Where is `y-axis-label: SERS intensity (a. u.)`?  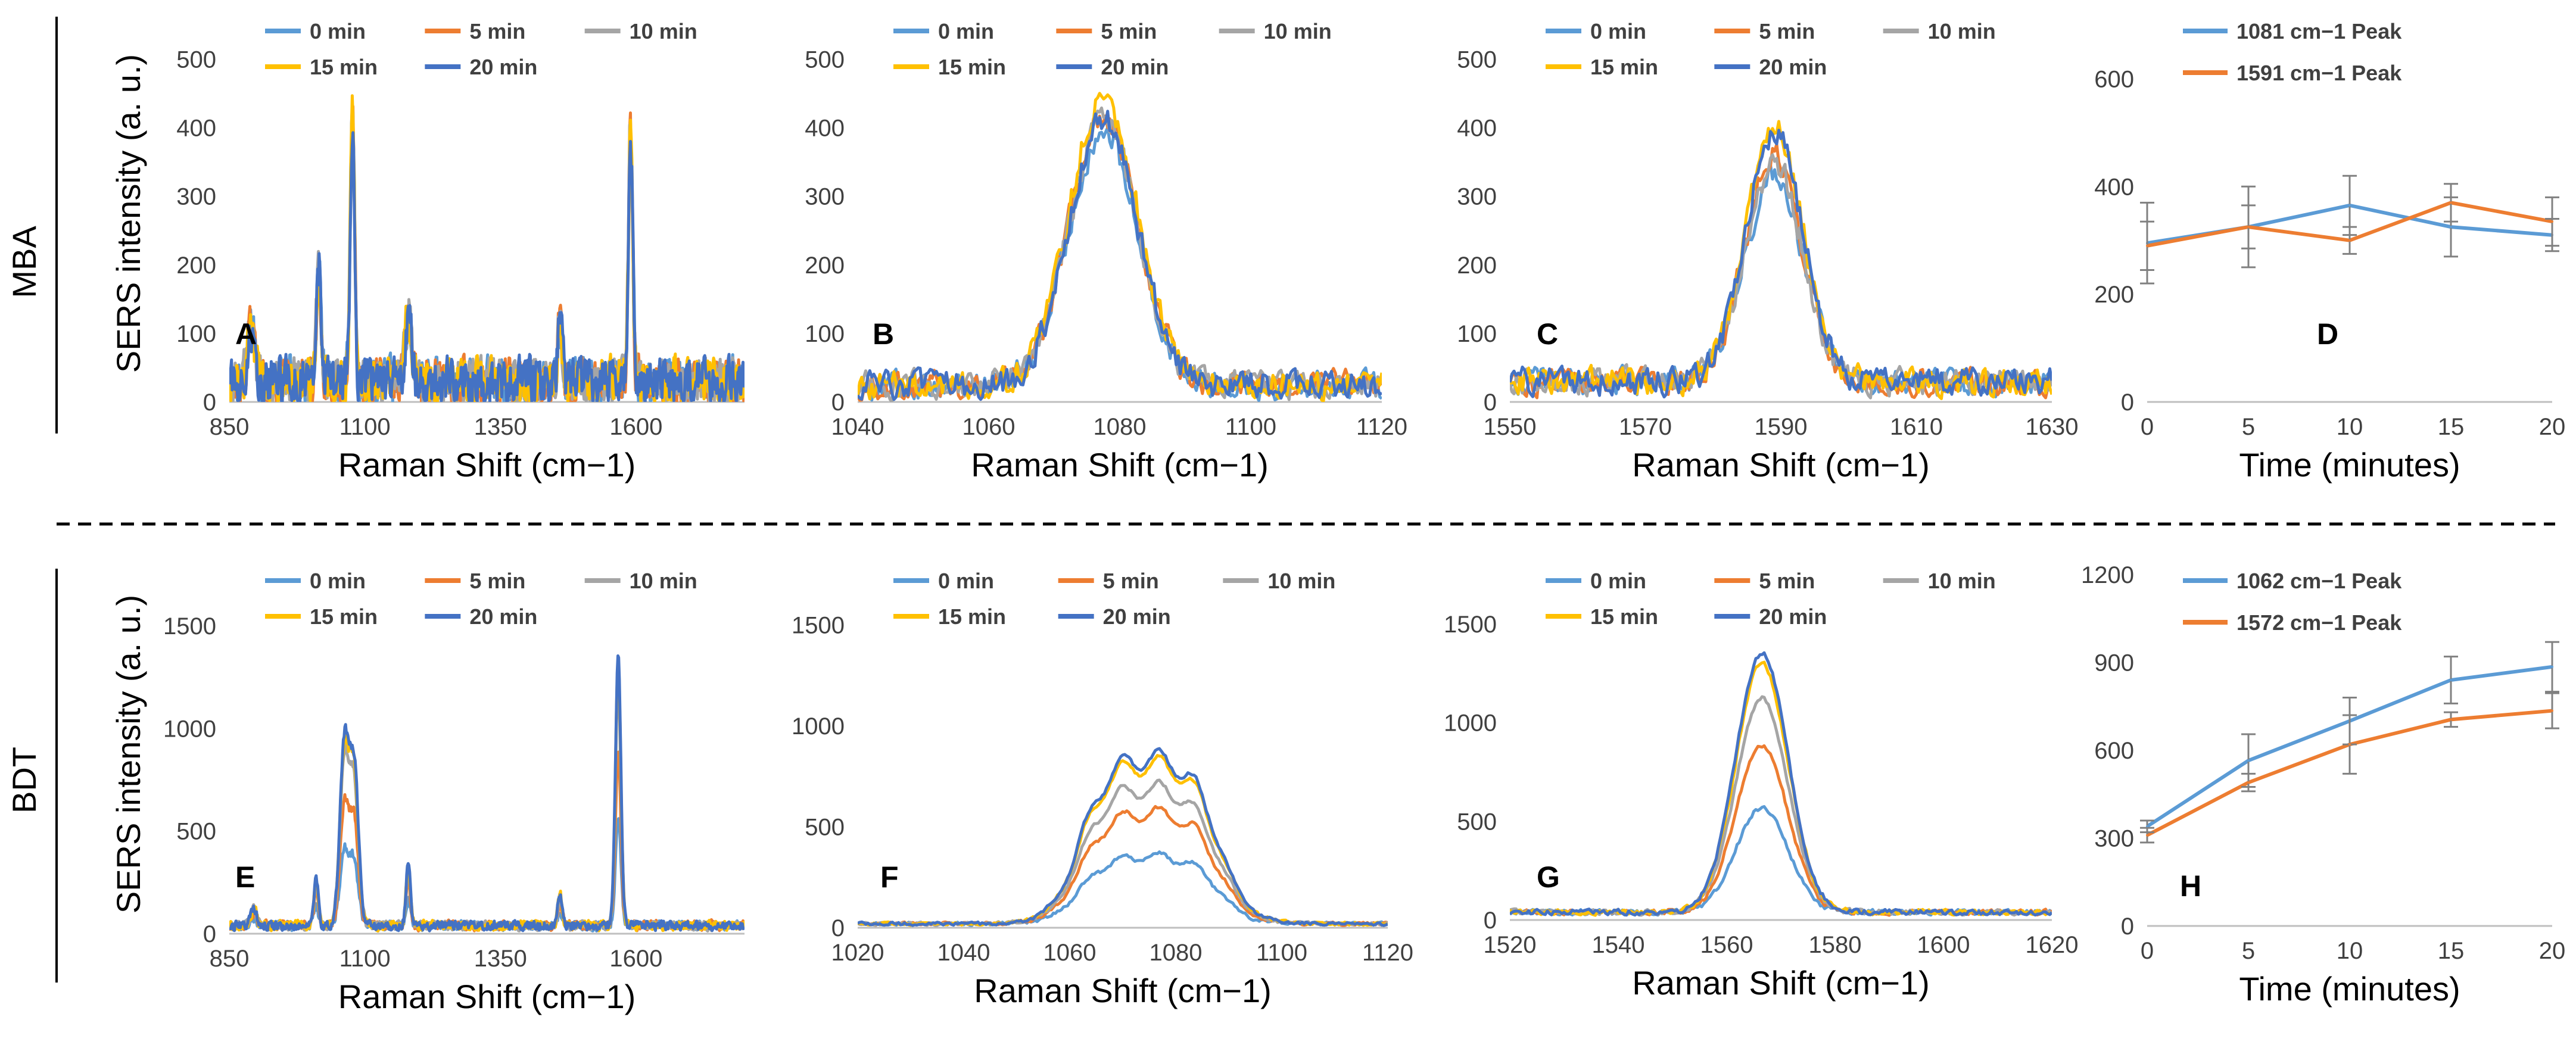 y-axis-label: SERS intensity (a. u.) is located at coordinates (128, 754).